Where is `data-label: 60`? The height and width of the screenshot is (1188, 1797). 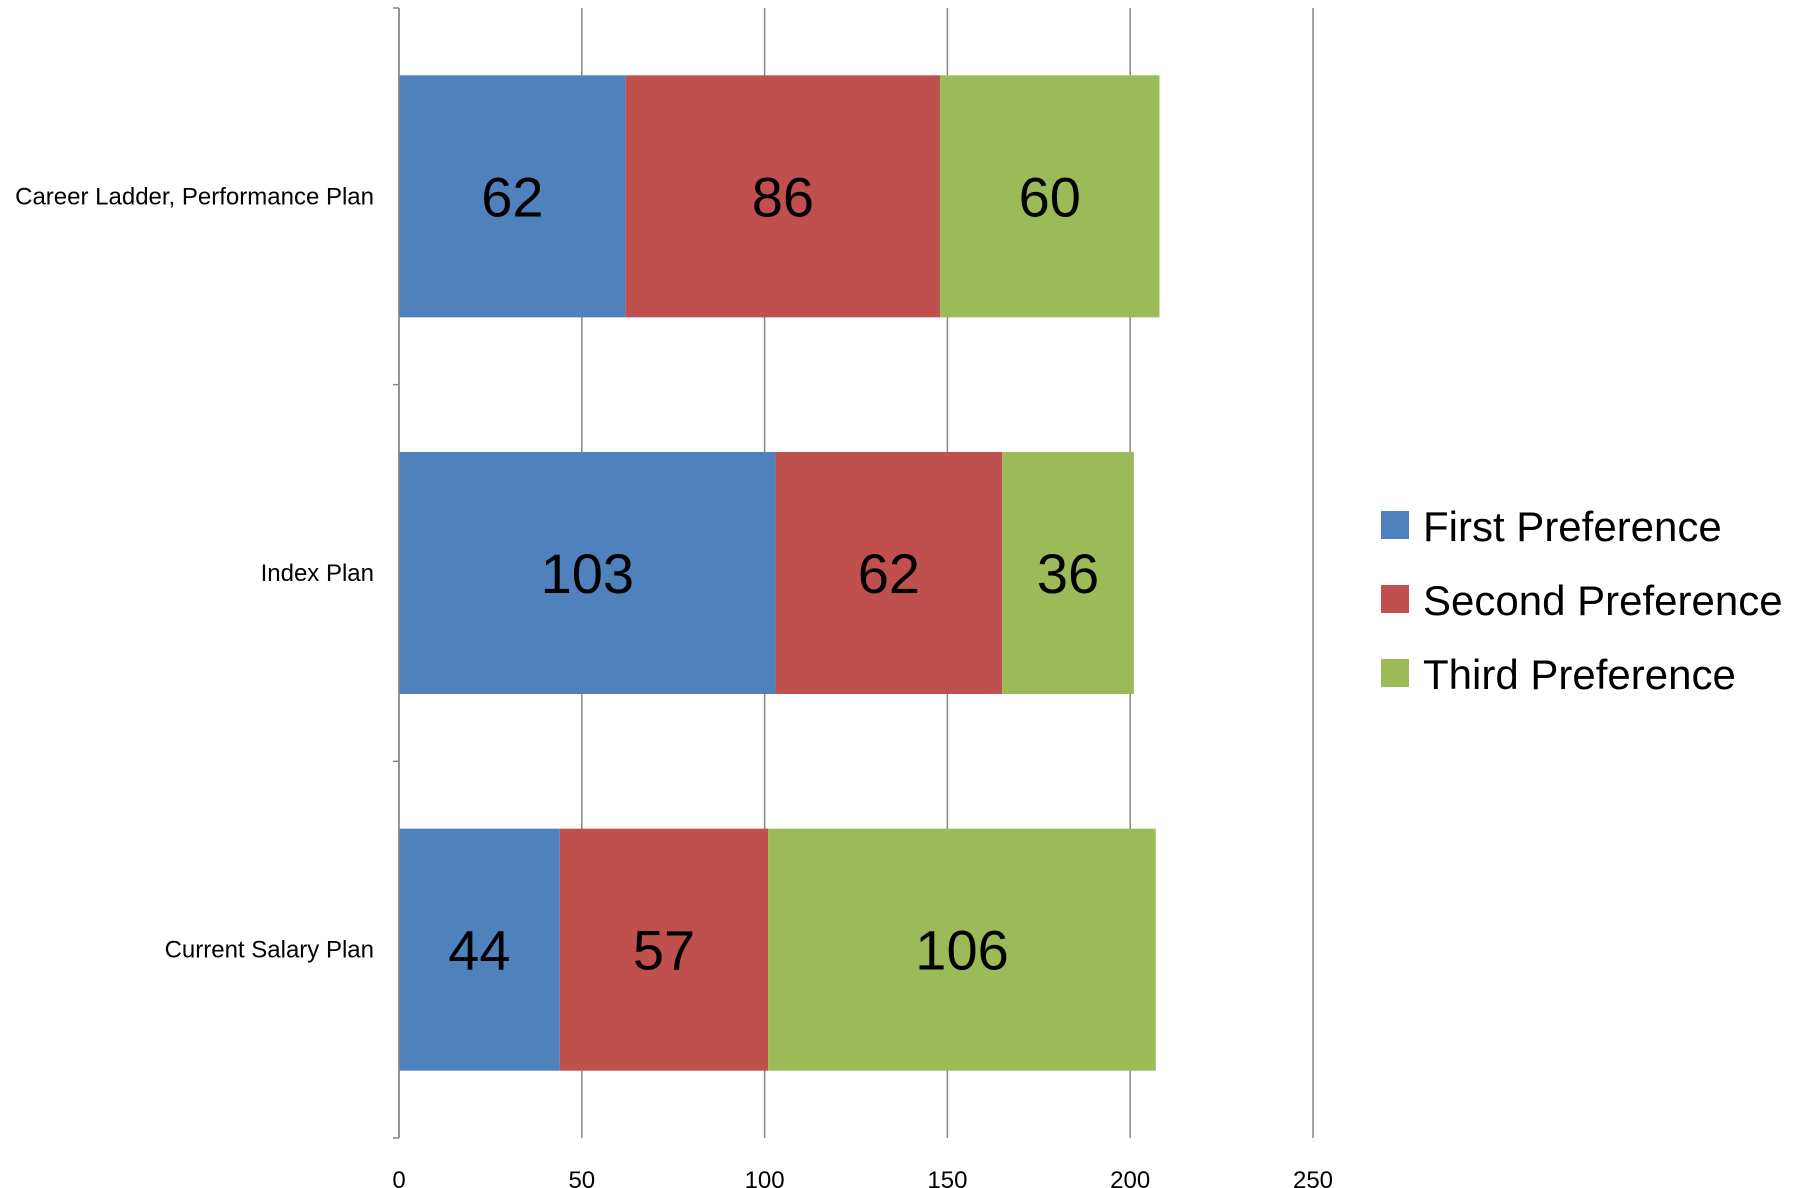 data-label: 60 is located at coordinates (1050, 196).